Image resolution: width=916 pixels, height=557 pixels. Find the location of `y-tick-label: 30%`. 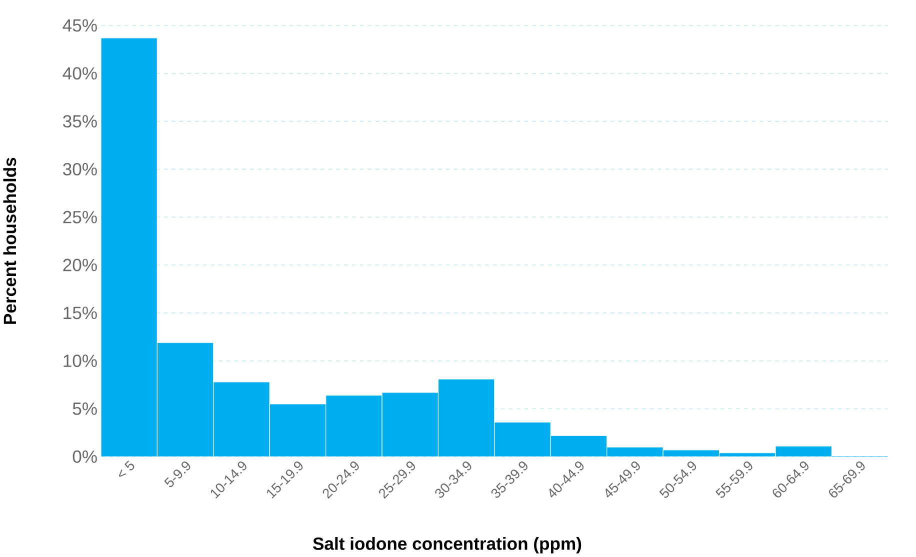

y-tick-label: 30% is located at coordinates (80, 169).